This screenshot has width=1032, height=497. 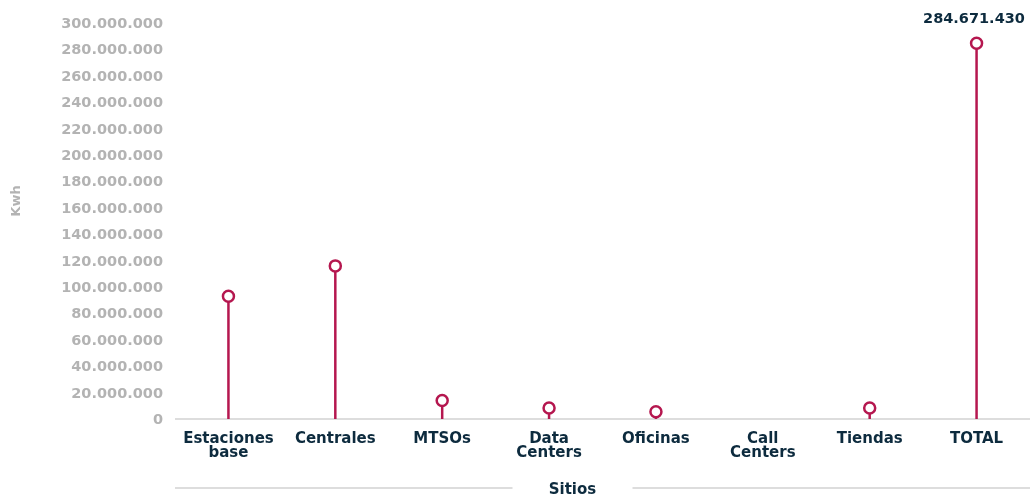 What do you see at coordinates (228, 445) in the screenshot?
I see `x-tick-label: Estaciones base` at bounding box center [228, 445].